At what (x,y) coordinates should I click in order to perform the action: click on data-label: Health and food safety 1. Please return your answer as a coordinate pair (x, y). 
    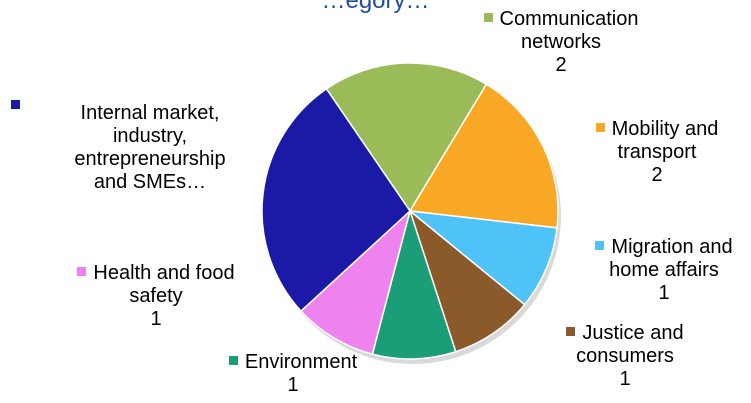
    Looking at the image, I should click on (156, 296).